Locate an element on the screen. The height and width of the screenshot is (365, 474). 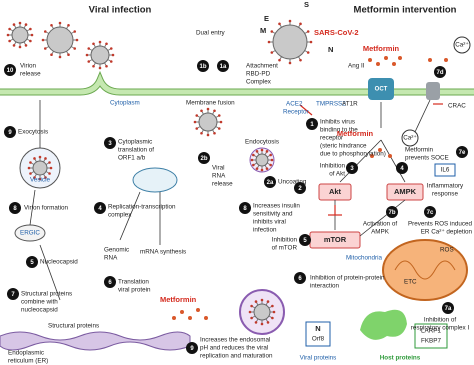
label: replication and maturation is located at coordinates (236, 356).